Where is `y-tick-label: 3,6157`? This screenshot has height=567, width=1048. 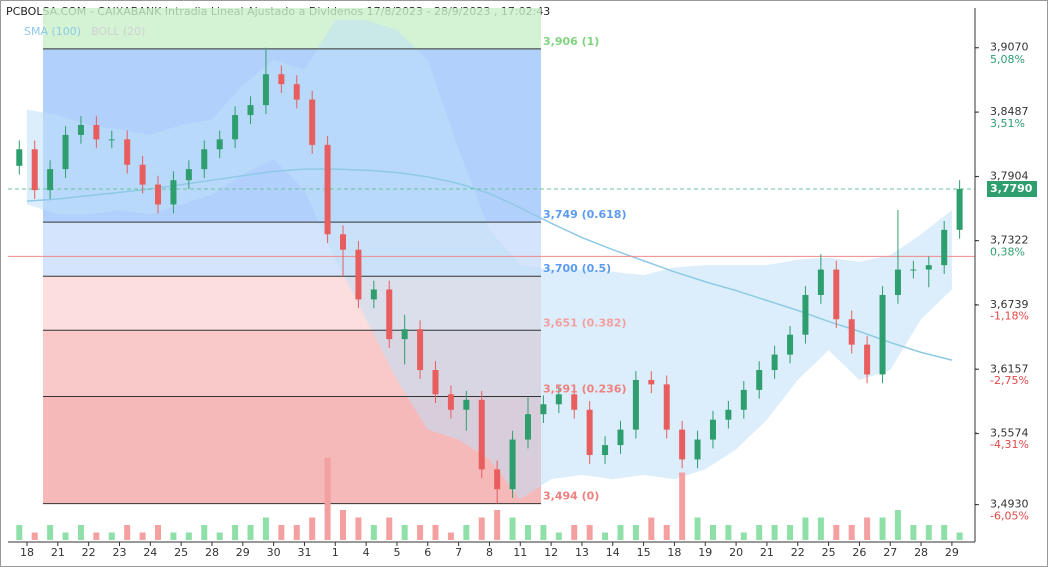 y-tick-label: 3,6157 is located at coordinates (1009, 368).